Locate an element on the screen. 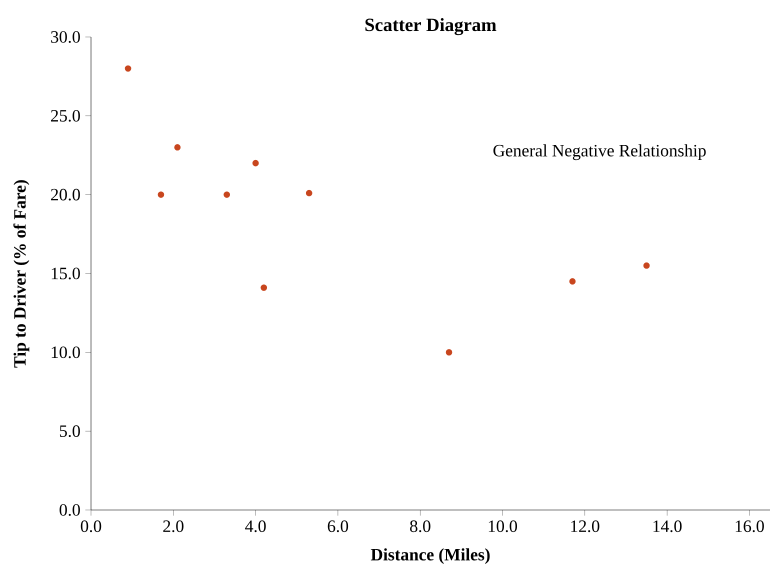  x-tick-label: 8.0 is located at coordinates (420, 526).